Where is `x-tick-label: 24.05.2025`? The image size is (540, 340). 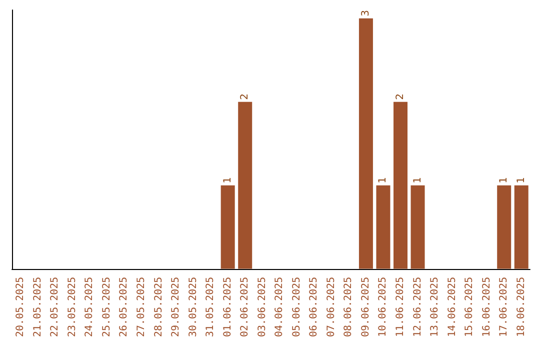 x-tick-label: 24.05.2025 is located at coordinates (90, 307).